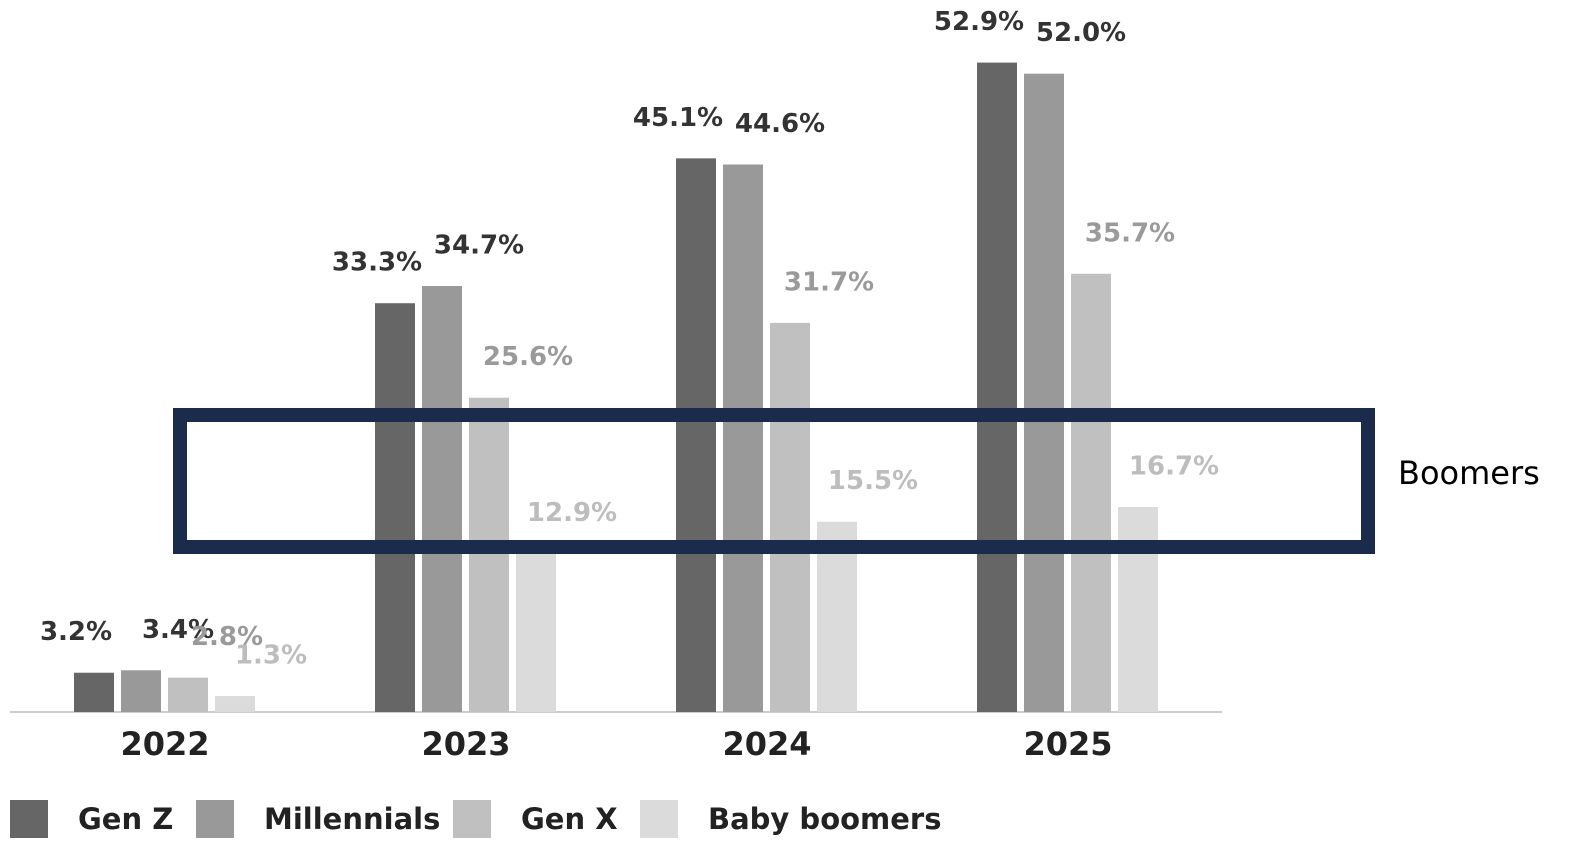  I want to click on value-label: 3.4%, so click(178, 630).